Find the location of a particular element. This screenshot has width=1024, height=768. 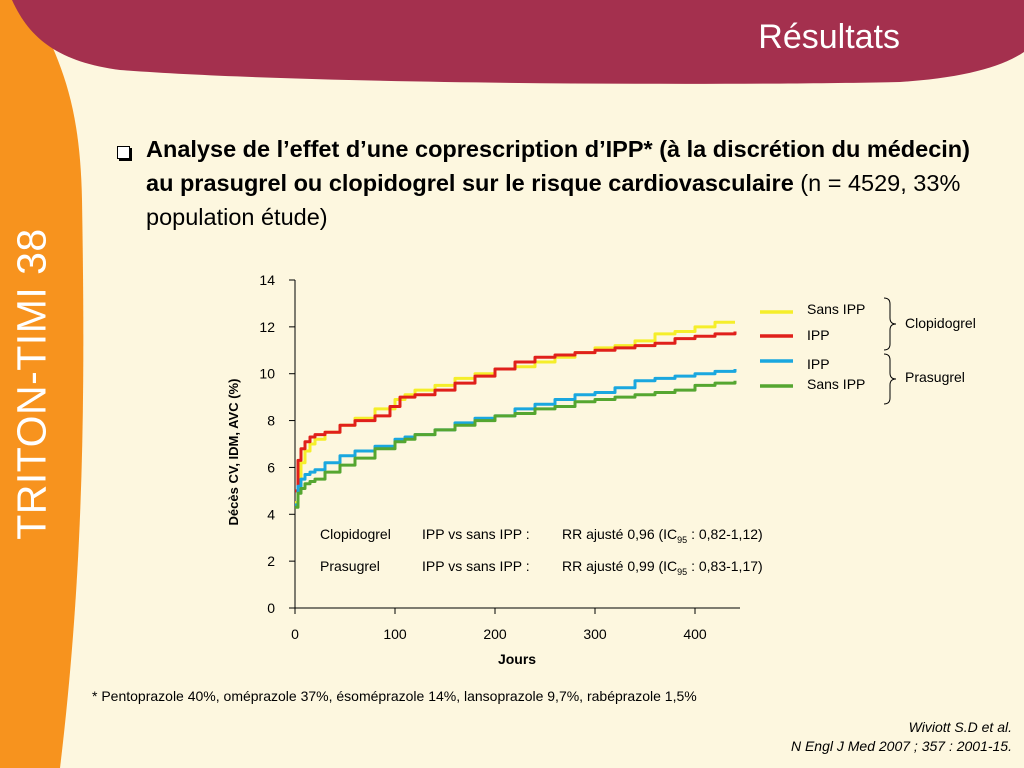

annotation-result: RR ajusté 0,96 (IC95 : 0,82-1,12) is located at coordinates (662, 535).